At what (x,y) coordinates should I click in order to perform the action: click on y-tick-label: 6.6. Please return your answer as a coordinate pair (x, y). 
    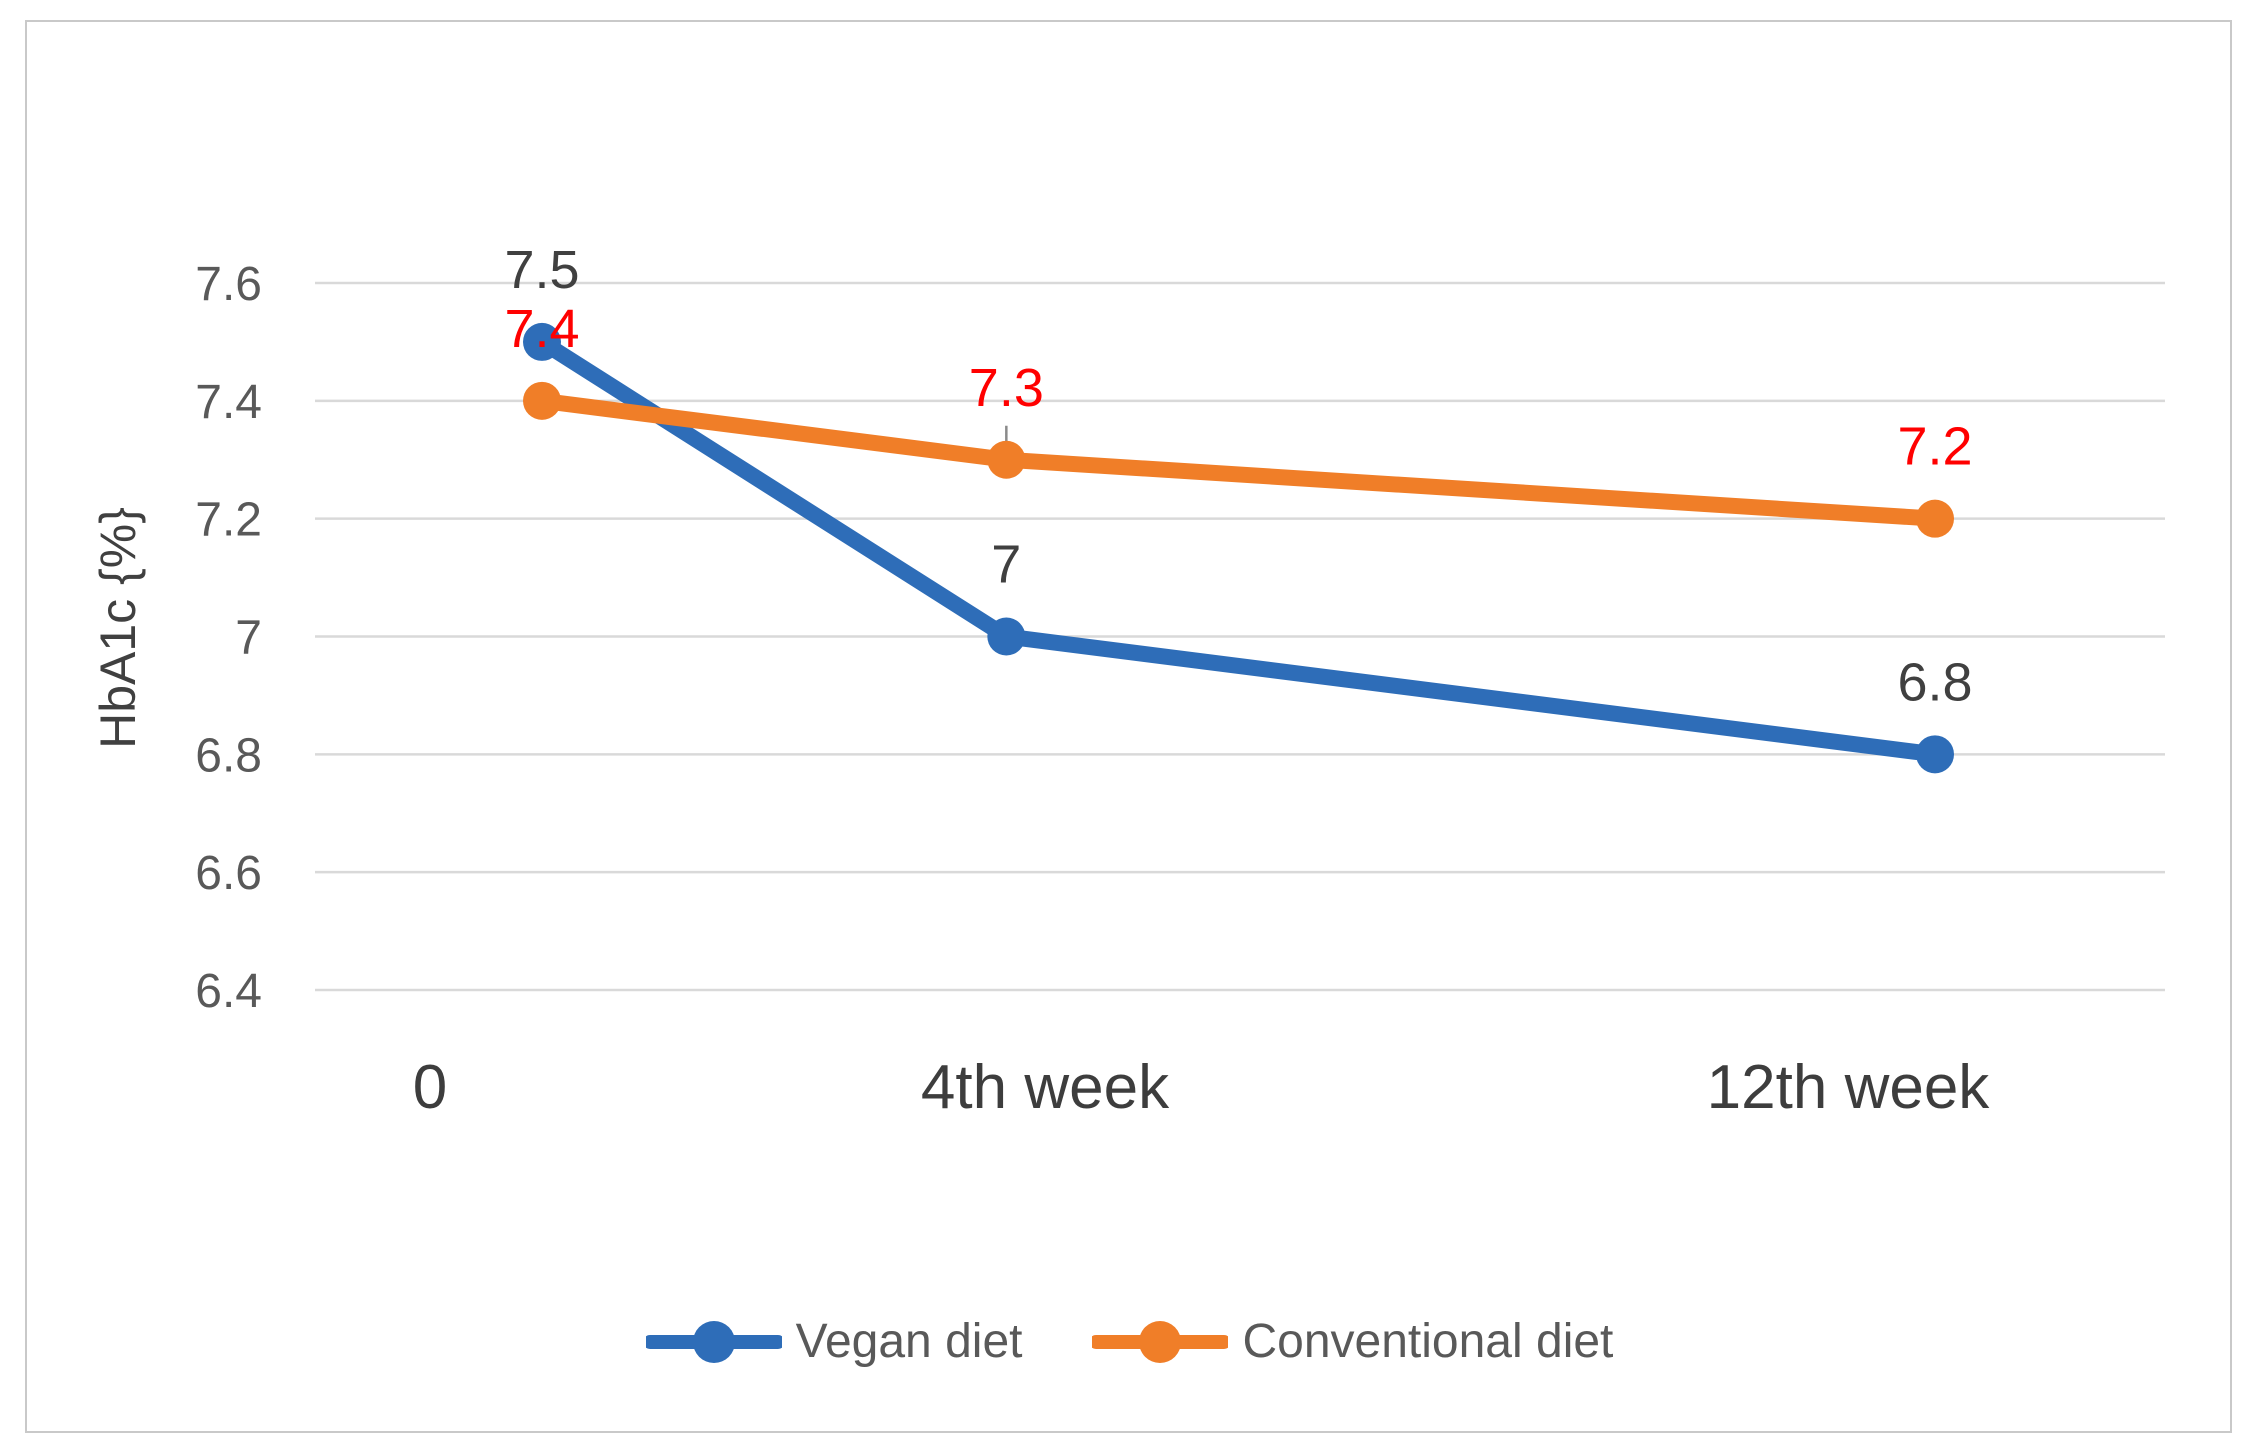
    Looking at the image, I should click on (228, 873).